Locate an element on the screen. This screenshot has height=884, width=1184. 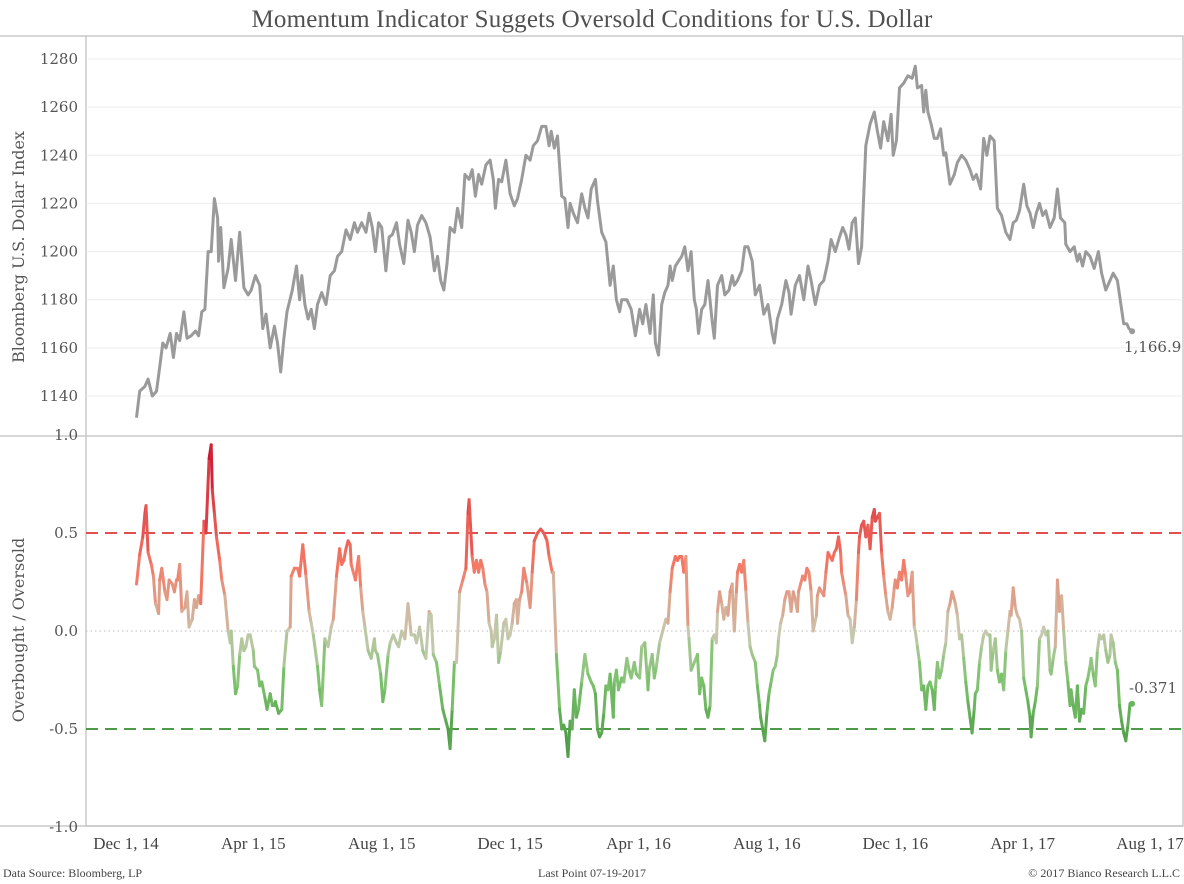
bottom-y-ticks: -1.0 -0.5 0.0 0.5 1.0 is located at coordinates (63, 631).